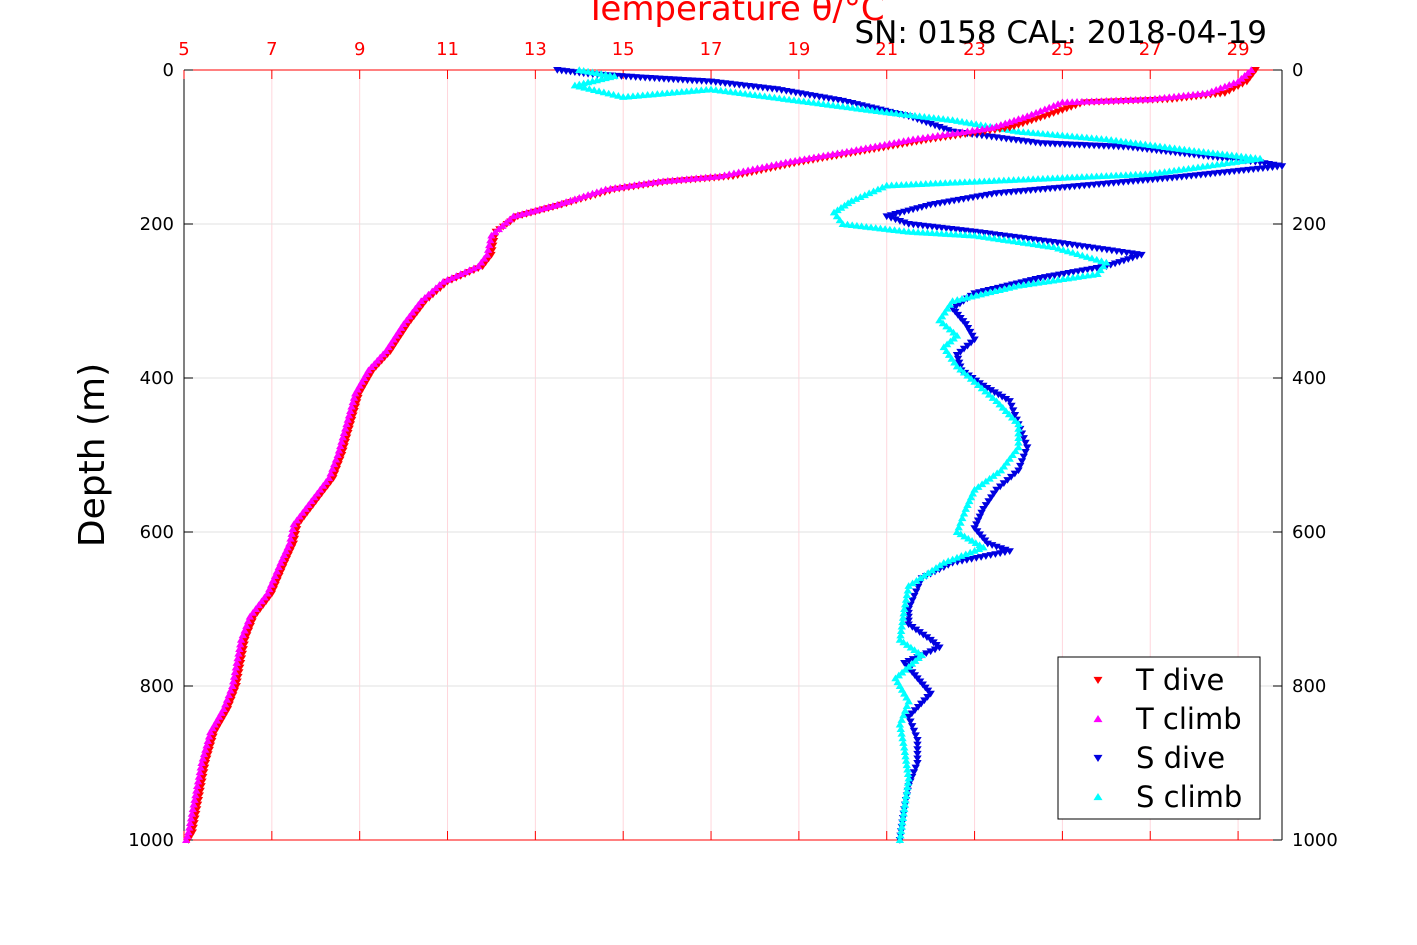 This screenshot has width=1417, height=945. Describe the element at coordinates (1179, 680) in the screenshot. I see `legend-label-t-dive: T dive` at that location.